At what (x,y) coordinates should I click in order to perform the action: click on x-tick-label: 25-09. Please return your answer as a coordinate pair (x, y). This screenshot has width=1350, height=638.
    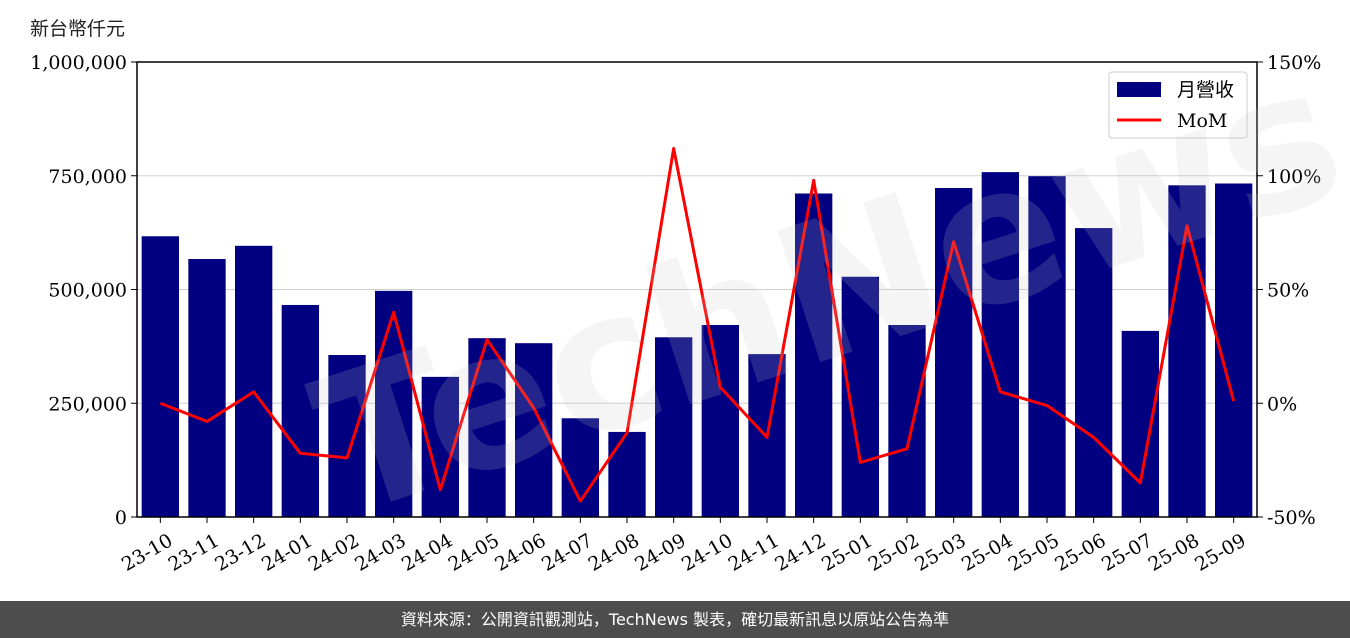
    Looking at the image, I should click on (1220, 552).